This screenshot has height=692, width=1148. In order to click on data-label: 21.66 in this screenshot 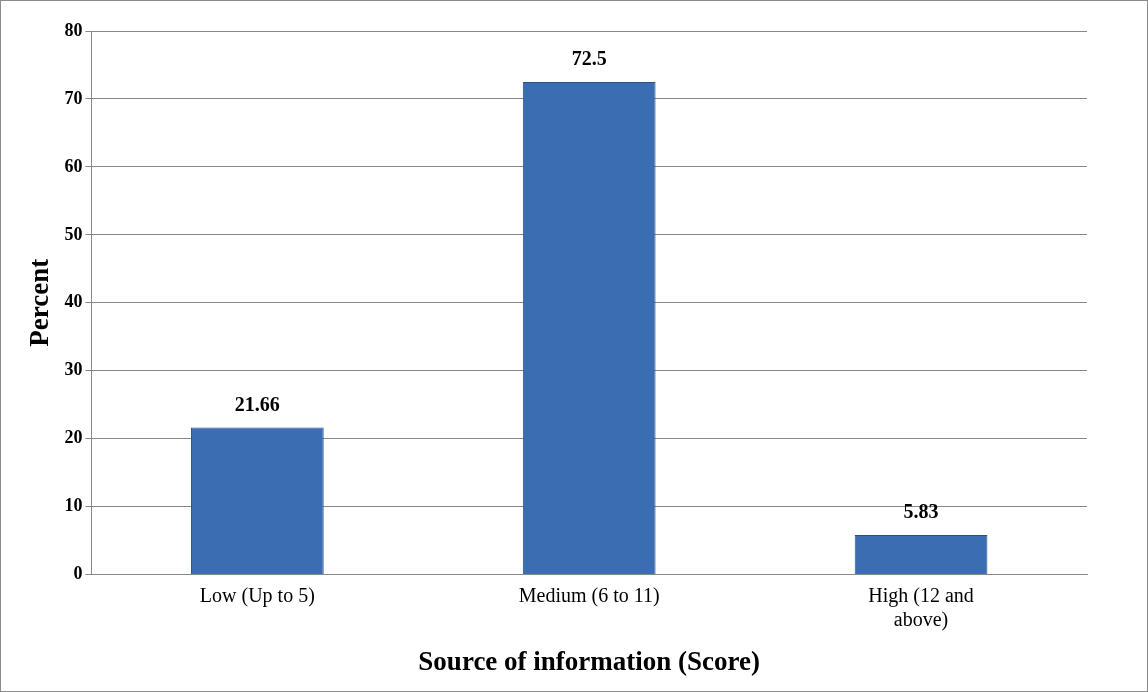, I will do `click(257, 403)`.